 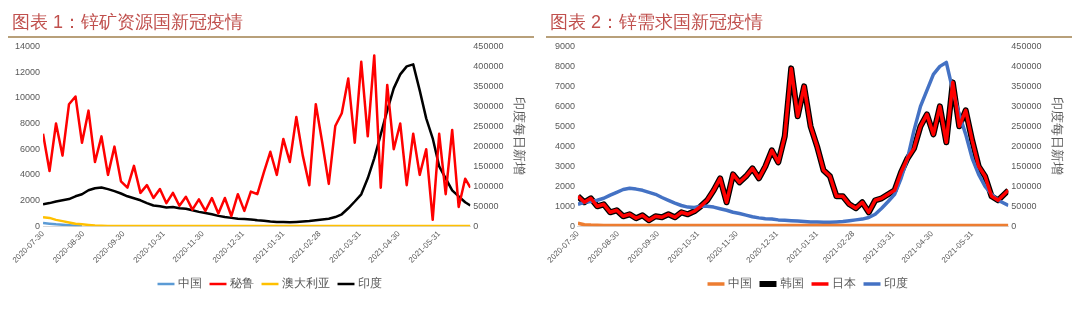 What do you see at coordinates (564, 205) in the screenshot?
I see `y-tick-label: 1000` at bounding box center [564, 205].